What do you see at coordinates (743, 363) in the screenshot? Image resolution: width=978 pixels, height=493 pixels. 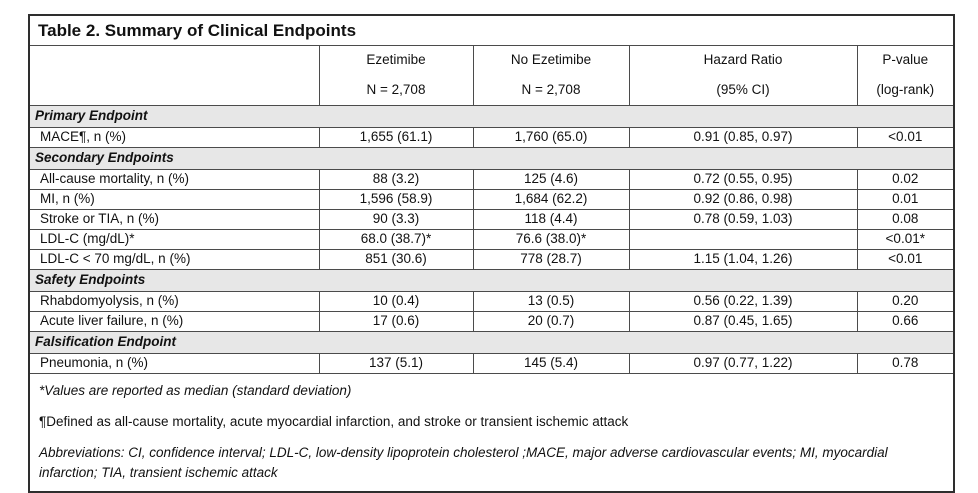 I see `hazard-ratio-cell: 0.97 (0.77, 1.22)` at bounding box center [743, 363].